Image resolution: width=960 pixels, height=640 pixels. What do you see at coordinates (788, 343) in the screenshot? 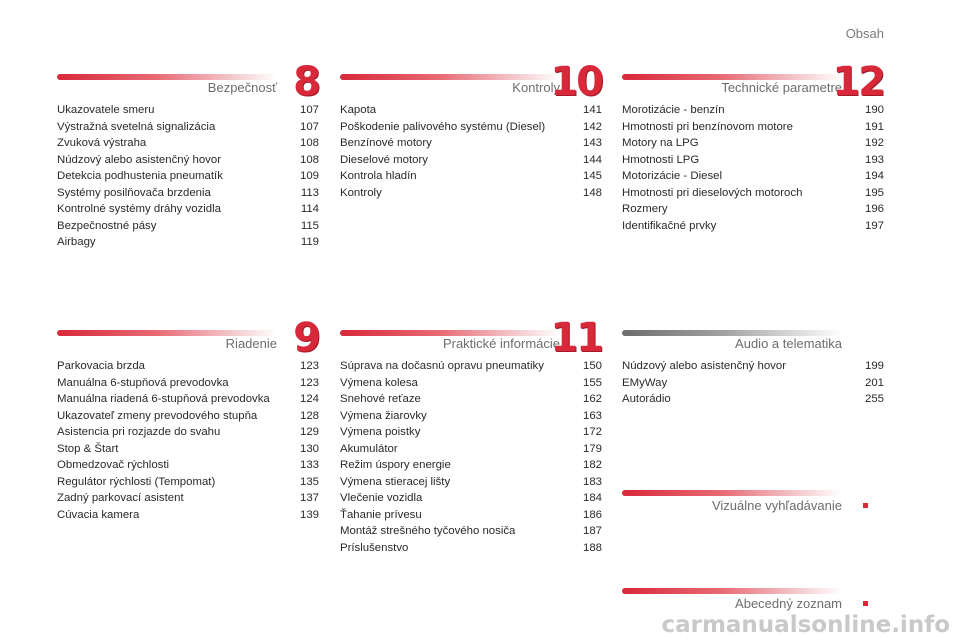
I see `section-title: Audio a telematika` at bounding box center [788, 343].